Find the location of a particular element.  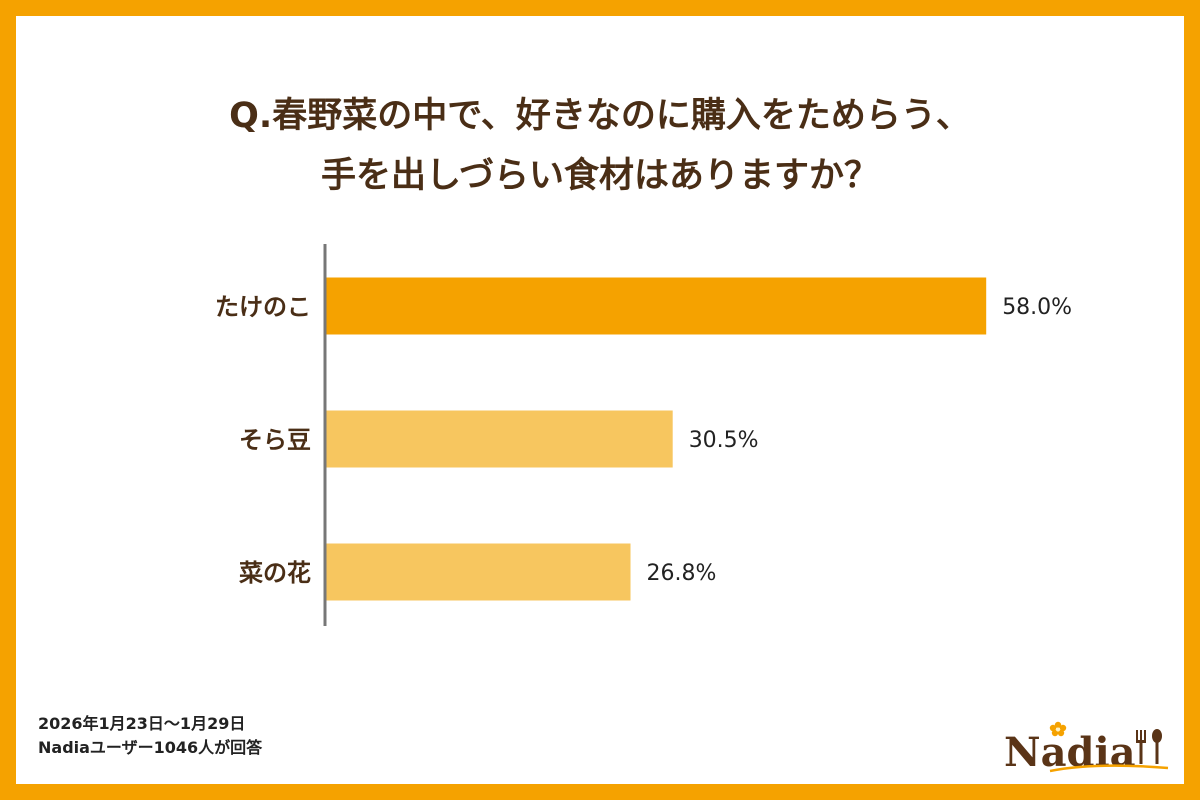

chart-title-line-1: Q.春野菜の中で、好きなのに購入をためらう、 is located at coordinates (600, 116).